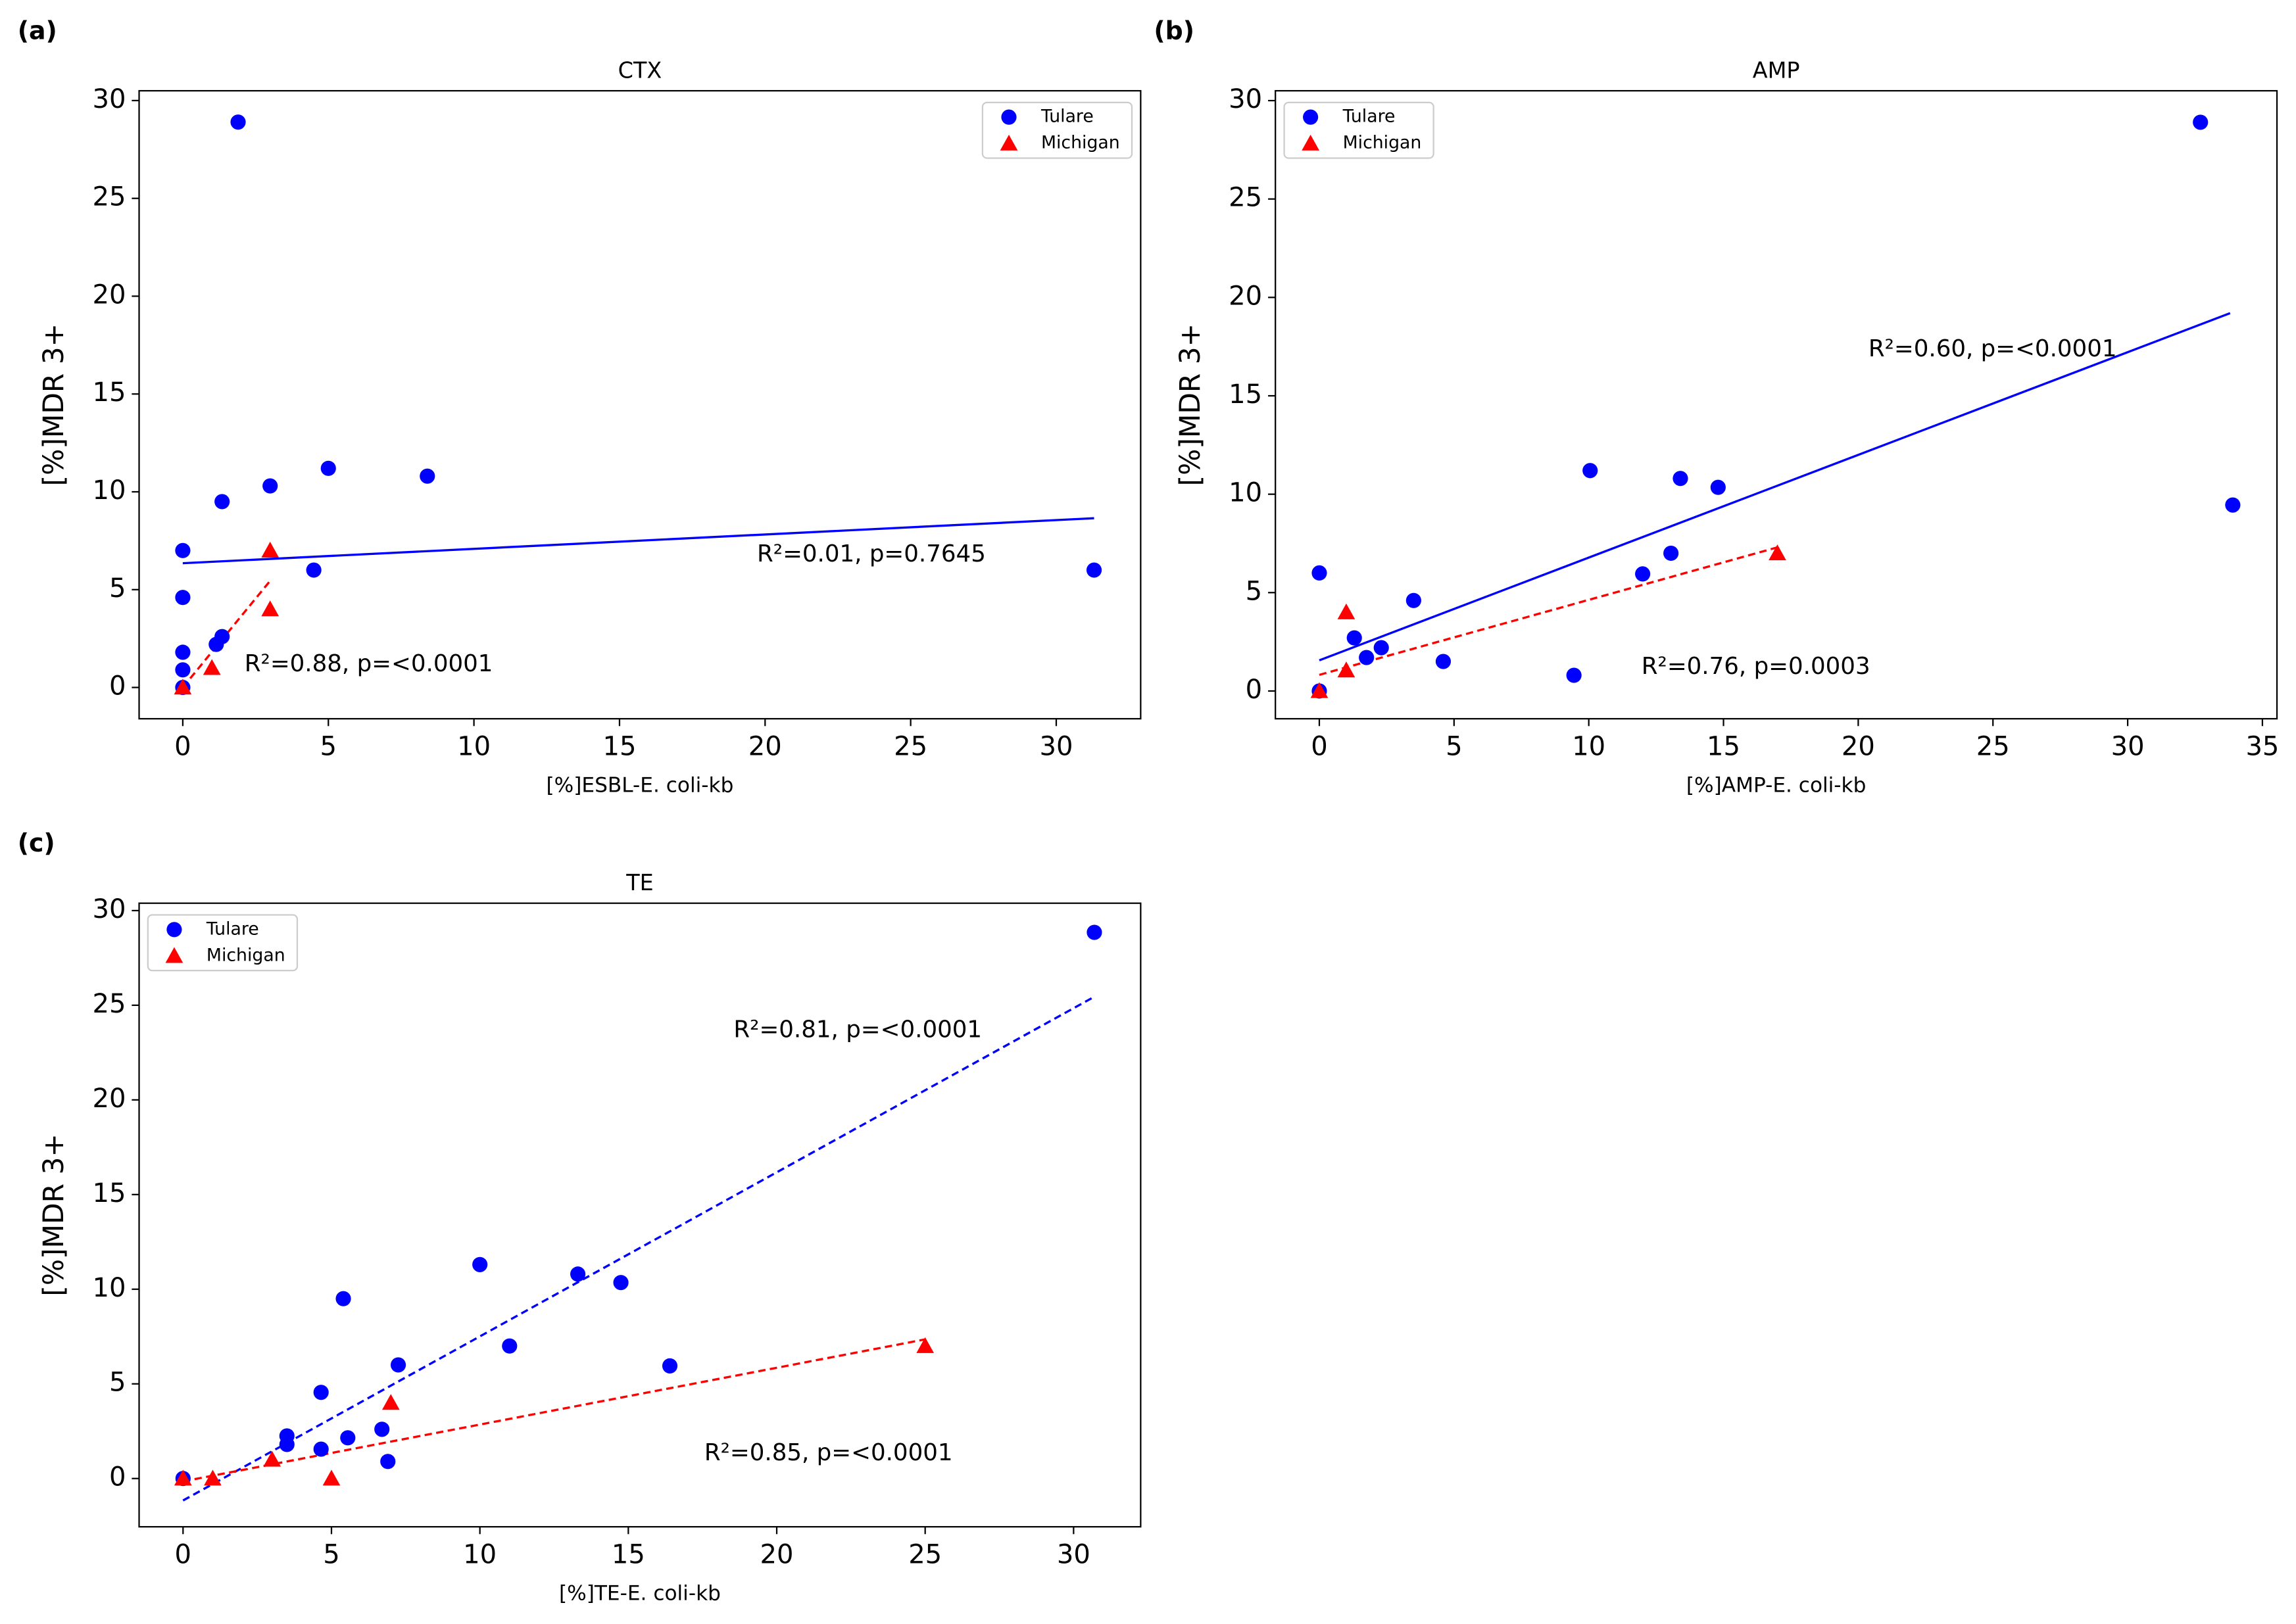 Image resolution: width=2296 pixels, height=1624 pixels. What do you see at coordinates (109, 393) in the screenshot?
I see `y-tick-label: 15` at bounding box center [109, 393].